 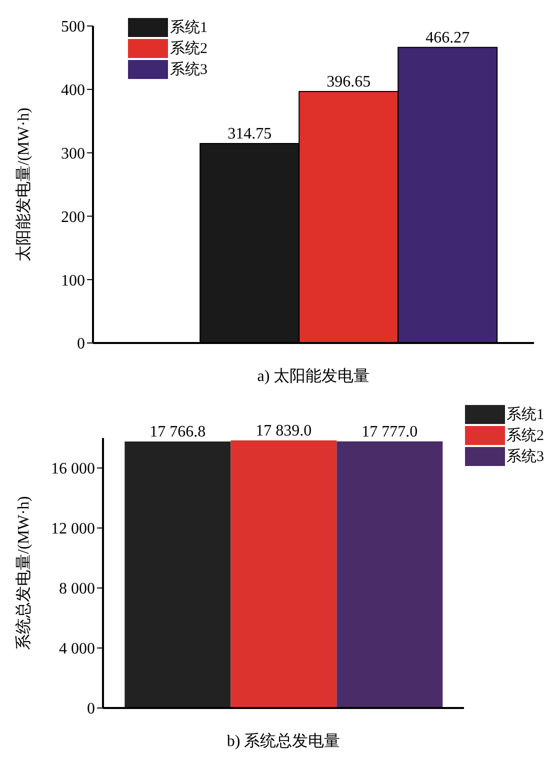 What do you see at coordinates (390, 431) in the screenshot?
I see `data-label: 17 777.0` at bounding box center [390, 431].